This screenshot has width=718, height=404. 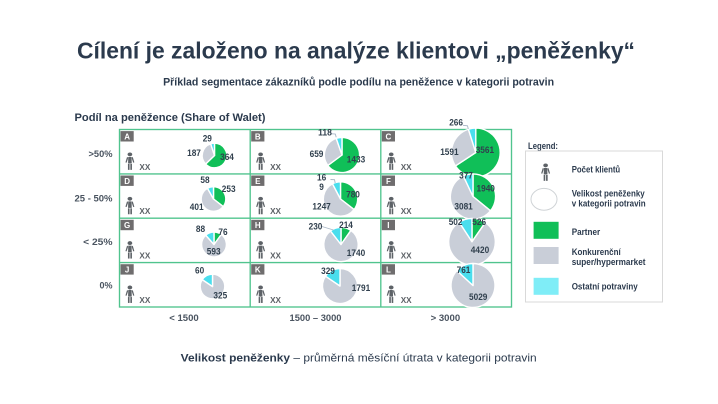 What do you see at coordinates (479, 222) in the screenshot?
I see `svg-text: 526` at bounding box center [479, 222].